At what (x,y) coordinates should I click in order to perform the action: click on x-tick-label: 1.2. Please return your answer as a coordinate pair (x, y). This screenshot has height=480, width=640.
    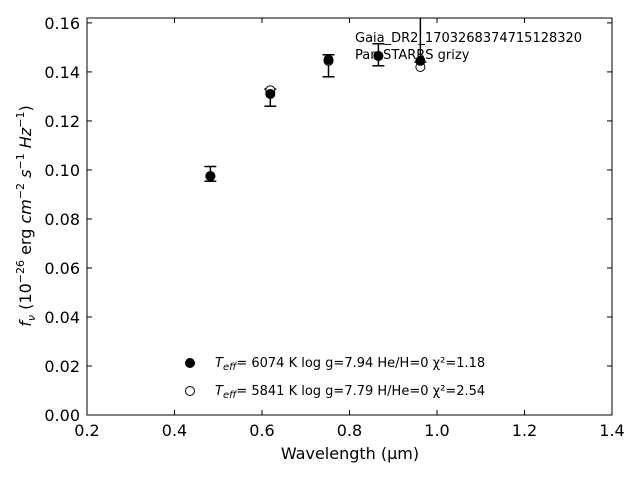
    Looking at the image, I should click on (524, 430).